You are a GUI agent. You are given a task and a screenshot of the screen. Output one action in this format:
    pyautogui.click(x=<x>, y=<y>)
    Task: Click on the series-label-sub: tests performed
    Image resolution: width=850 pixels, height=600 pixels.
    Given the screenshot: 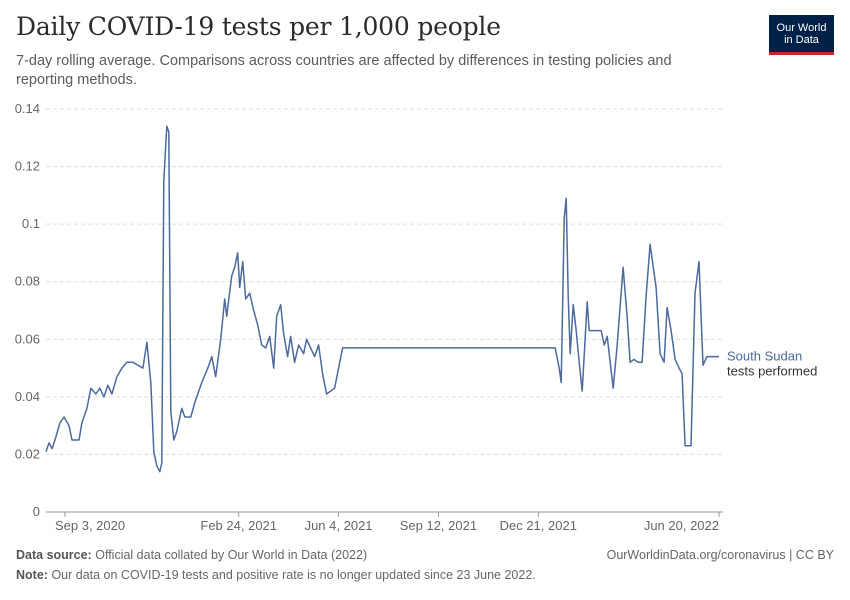 What is the action you would take?
    pyautogui.click(x=772, y=371)
    